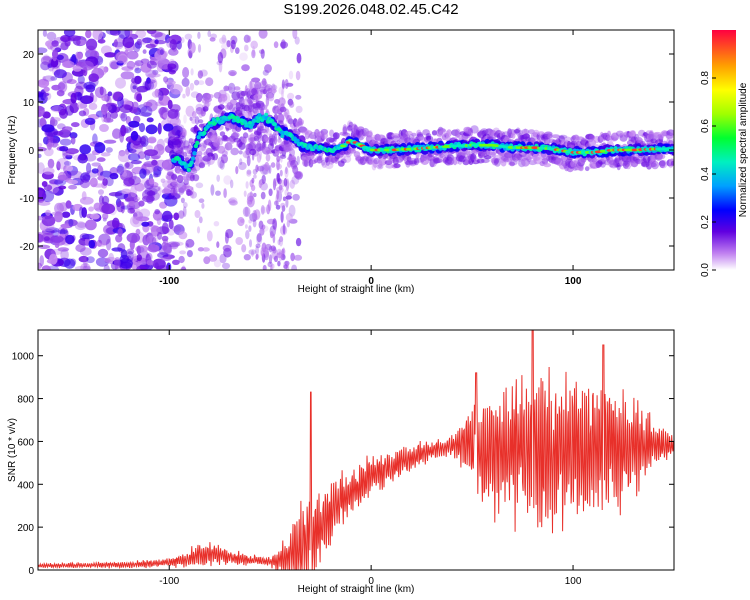 This screenshot has height=600, width=750. What do you see at coordinates (12, 150) in the screenshot?
I see `spectrogram-ylabel: Frequency (Hz)` at bounding box center [12, 150].